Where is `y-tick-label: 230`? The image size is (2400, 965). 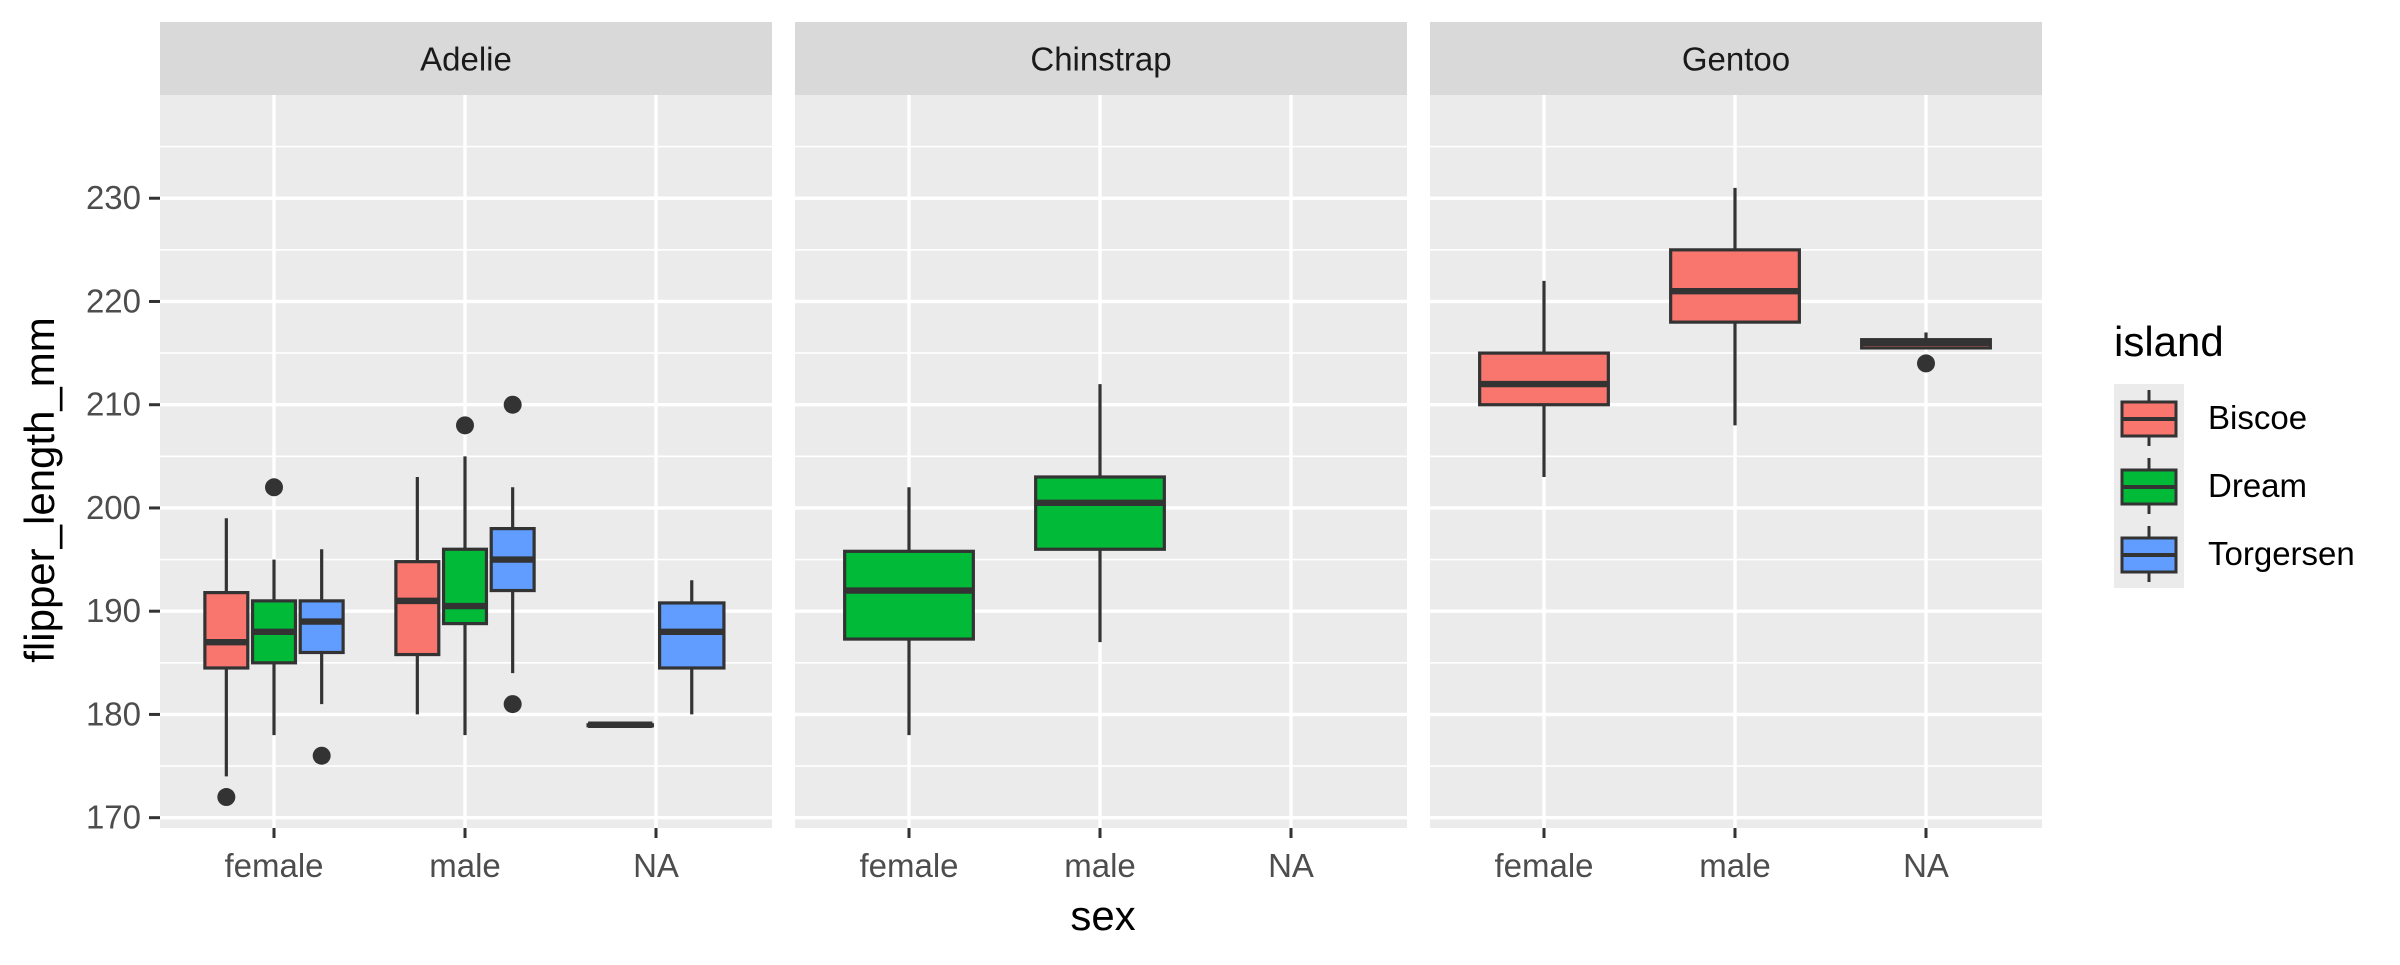 y-tick-label: 230 is located at coordinates (113, 197).